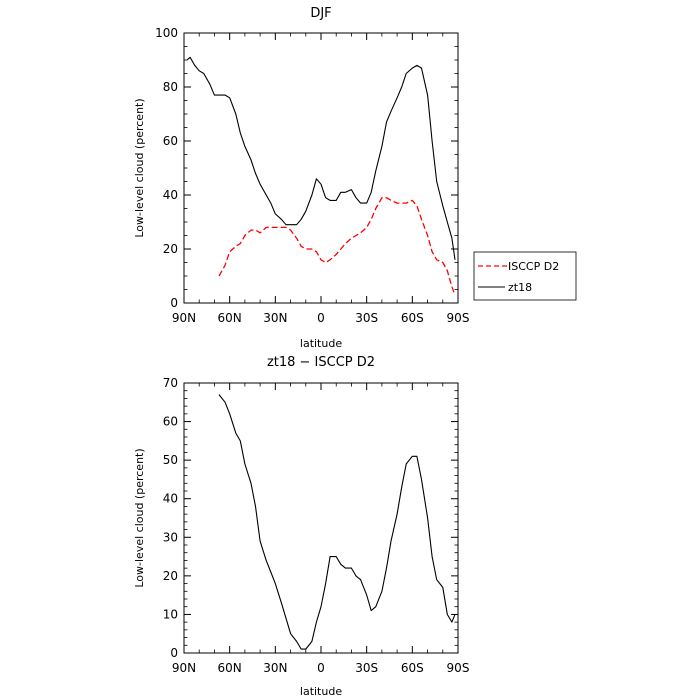  What do you see at coordinates (321, 362) in the screenshot?
I see `chart-title: zt18 − ISCCP D2` at bounding box center [321, 362].